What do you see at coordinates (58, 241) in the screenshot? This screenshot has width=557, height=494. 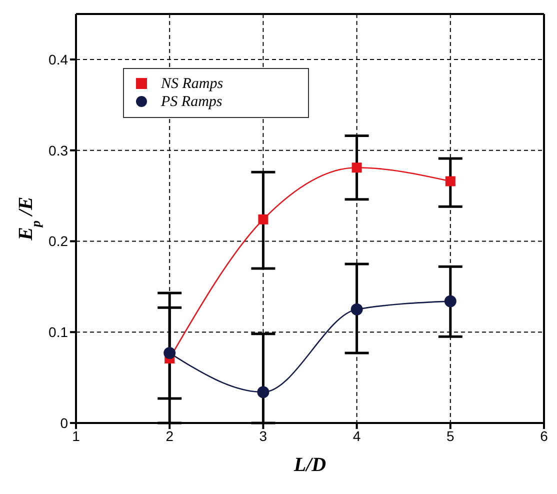 I see `y-tick-label: 0.2` at bounding box center [58, 241].